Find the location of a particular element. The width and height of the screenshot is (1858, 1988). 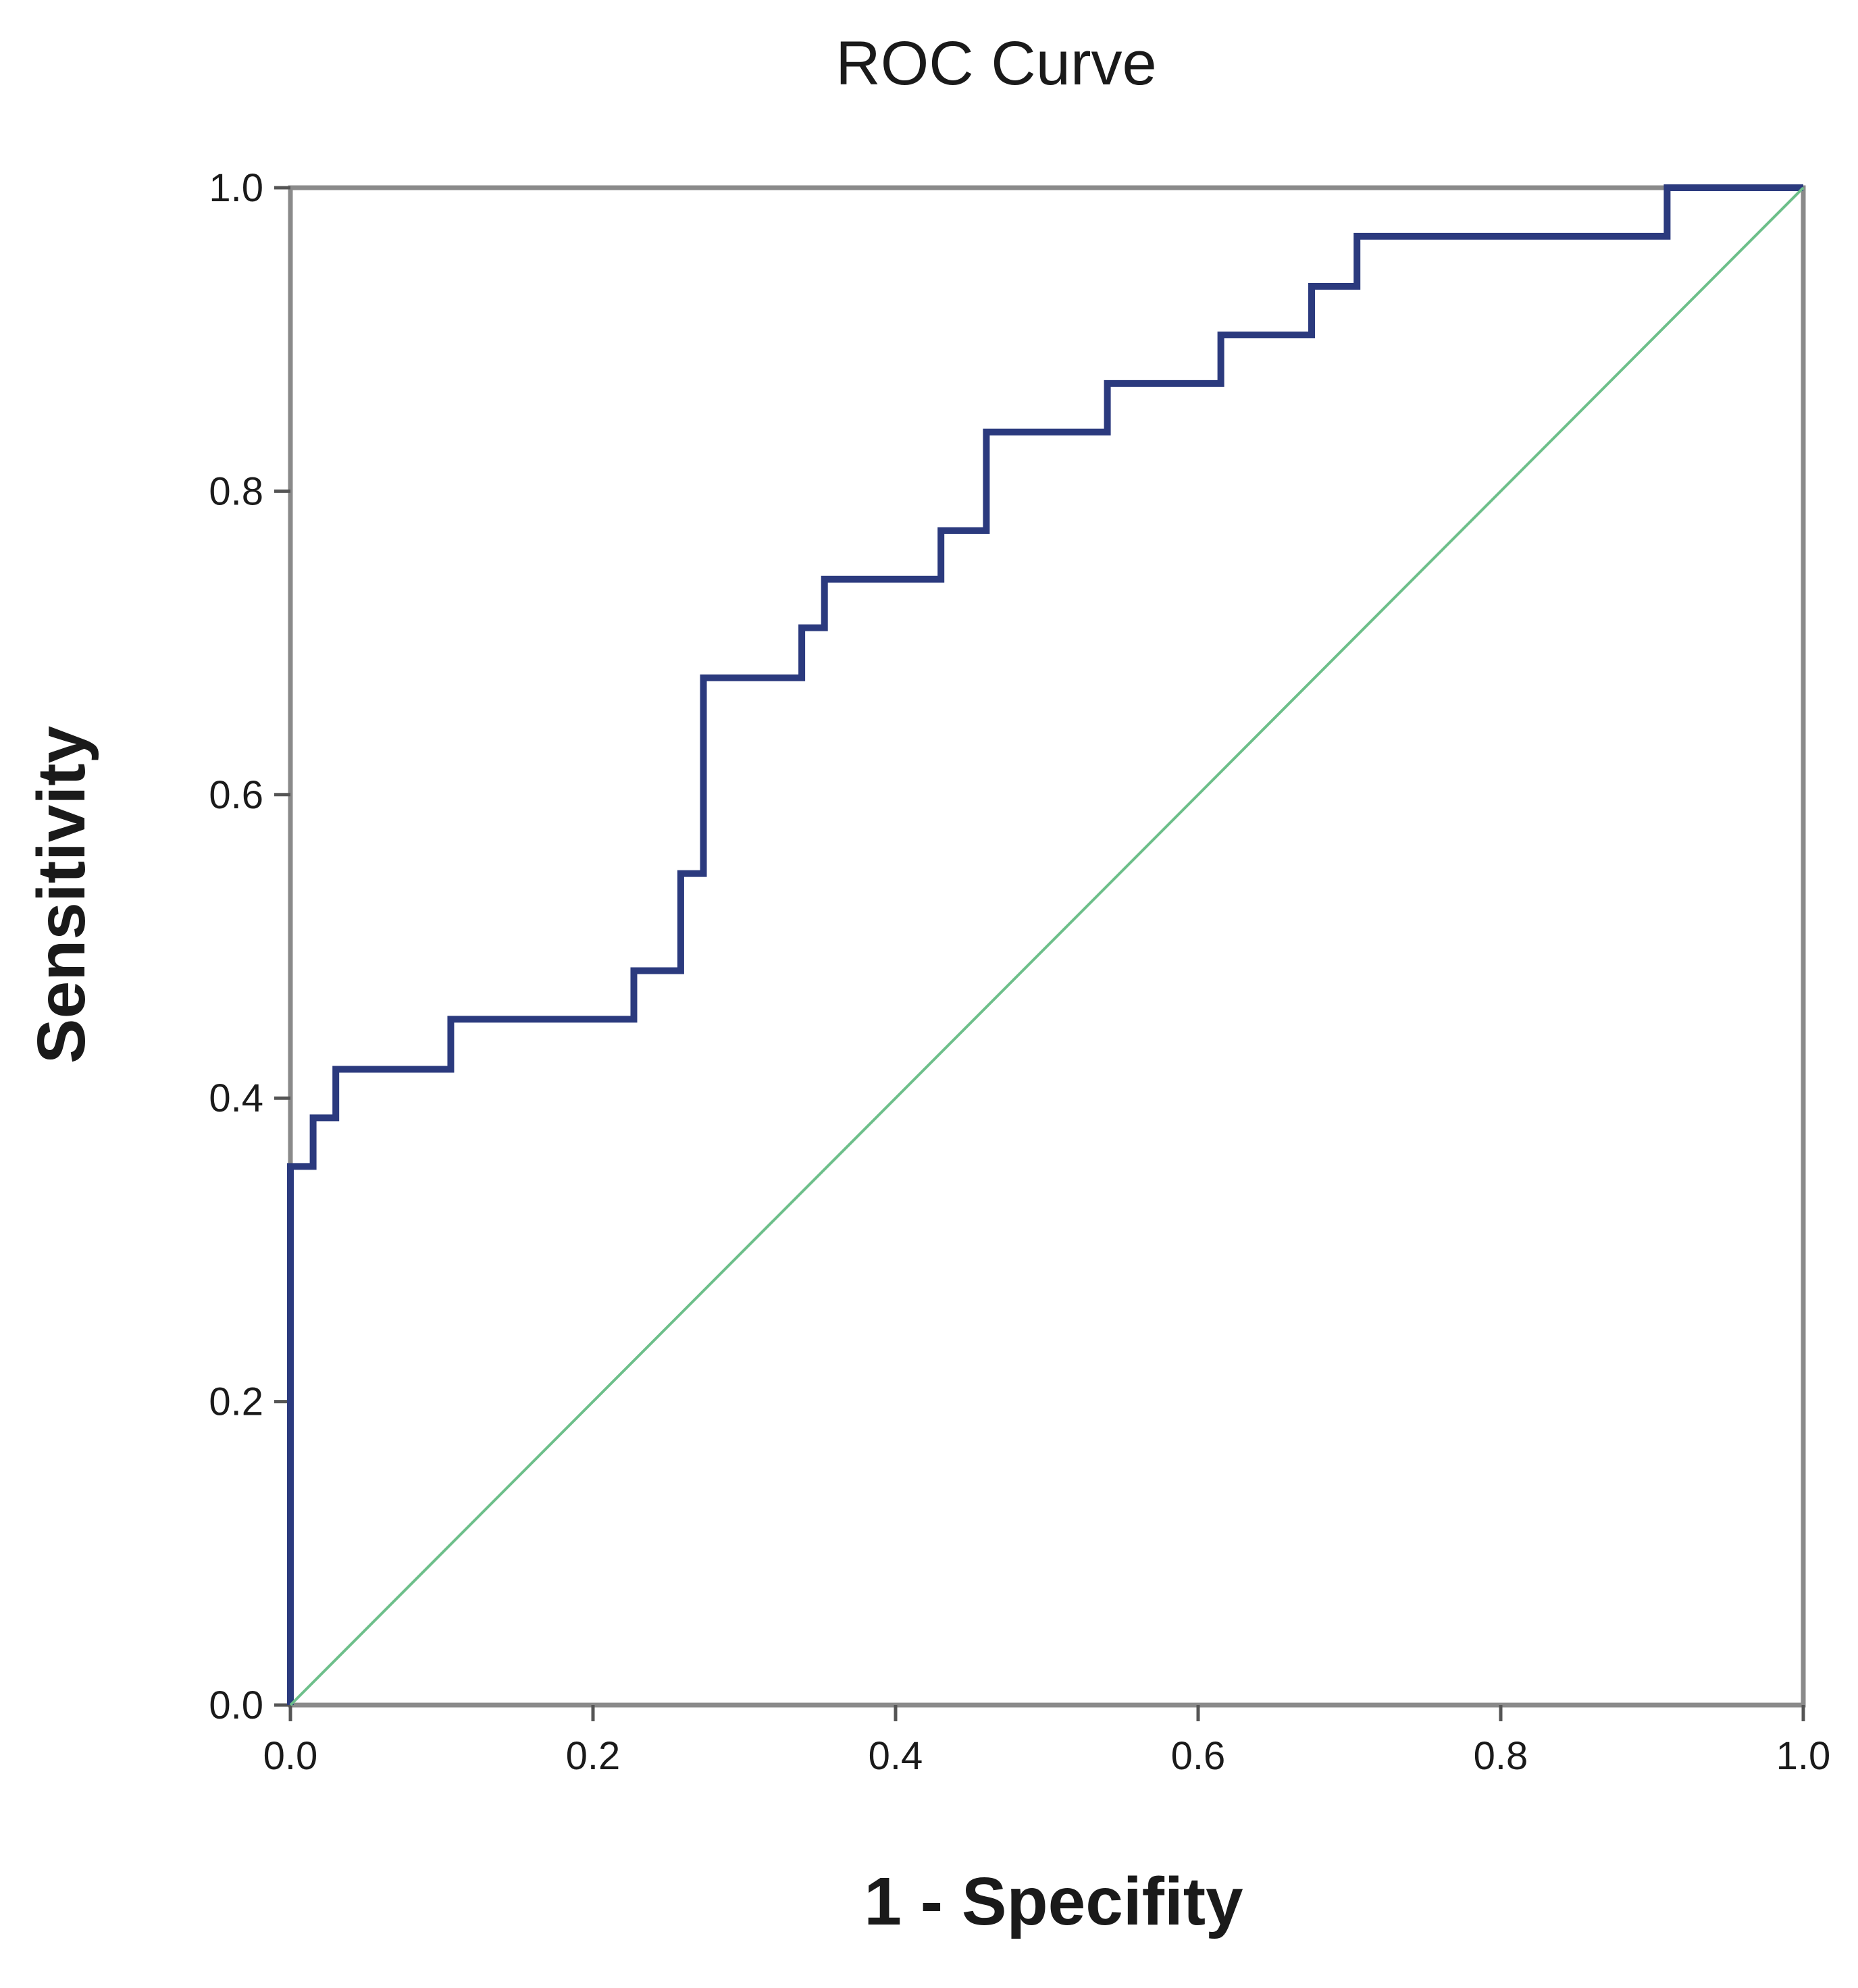

x-tick-label: 0.2 is located at coordinates (593, 1756).